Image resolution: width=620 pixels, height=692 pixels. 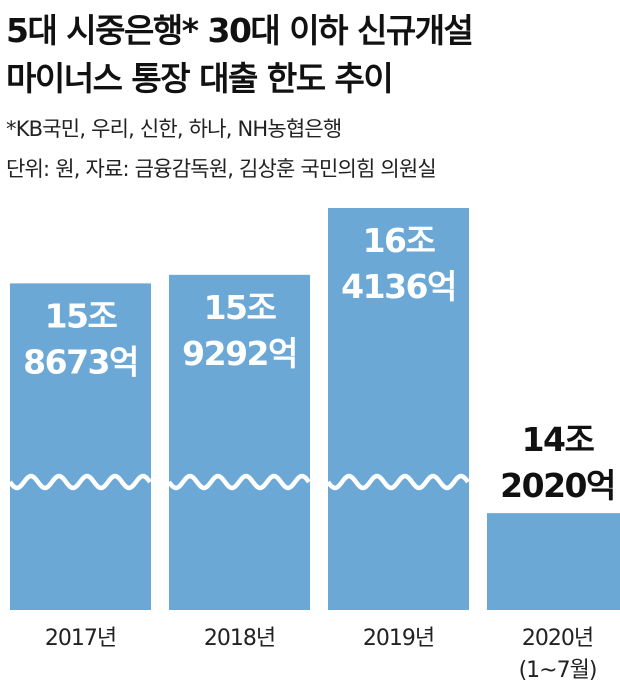 What do you see at coordinates (398, 286) in the screenshot?
I see `data-label: 4136억` at bounding box center [398, 286].